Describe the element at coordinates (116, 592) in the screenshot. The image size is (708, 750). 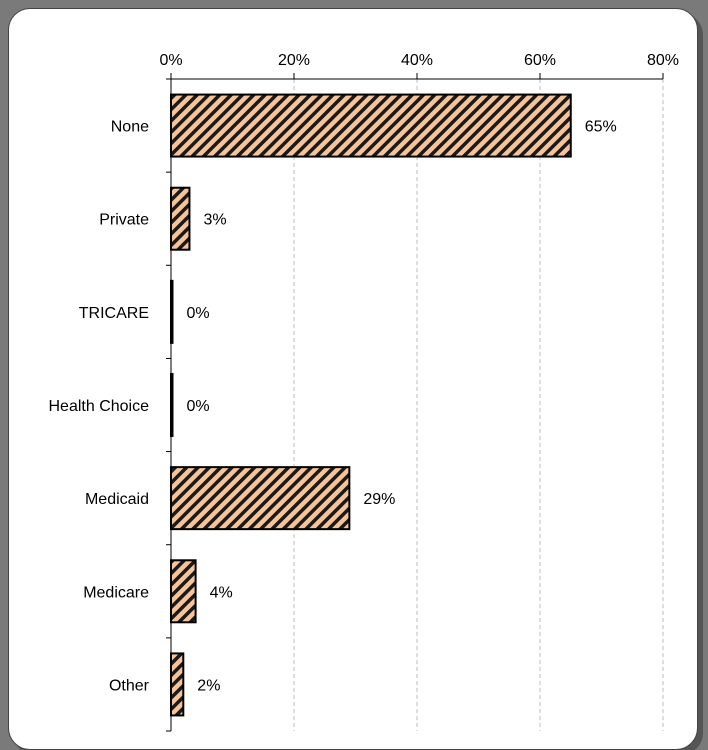
I see `category-label: Medicare` at that location.